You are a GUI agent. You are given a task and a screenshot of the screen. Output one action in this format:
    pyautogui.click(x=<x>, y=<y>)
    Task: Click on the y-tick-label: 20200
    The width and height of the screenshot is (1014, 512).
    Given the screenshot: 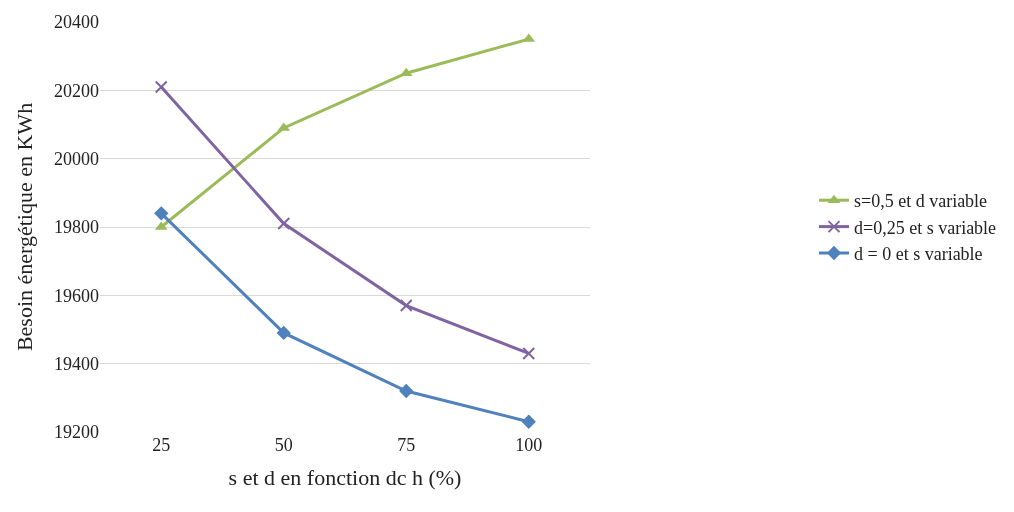 What is the action you would take?
    pyautogui.click(x=76, y=90)
    